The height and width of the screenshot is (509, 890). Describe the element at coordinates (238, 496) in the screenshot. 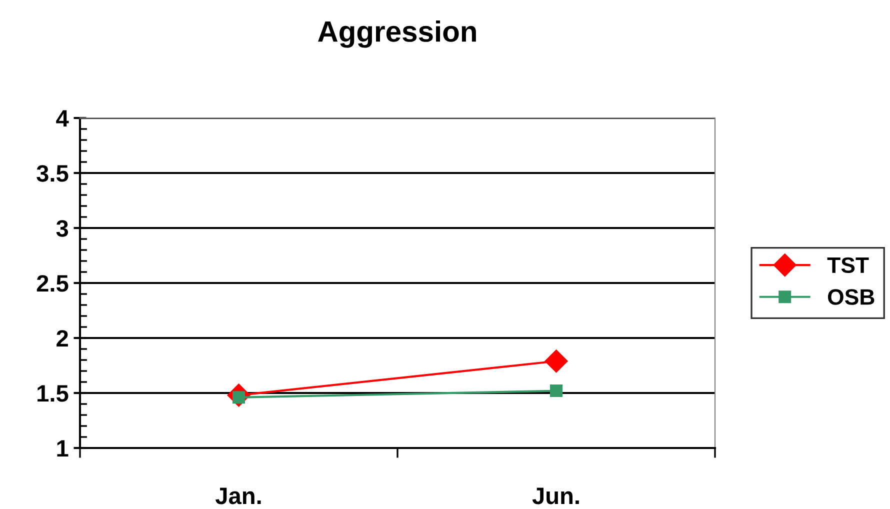

I see `x-tick-label: Jan.` at that location.